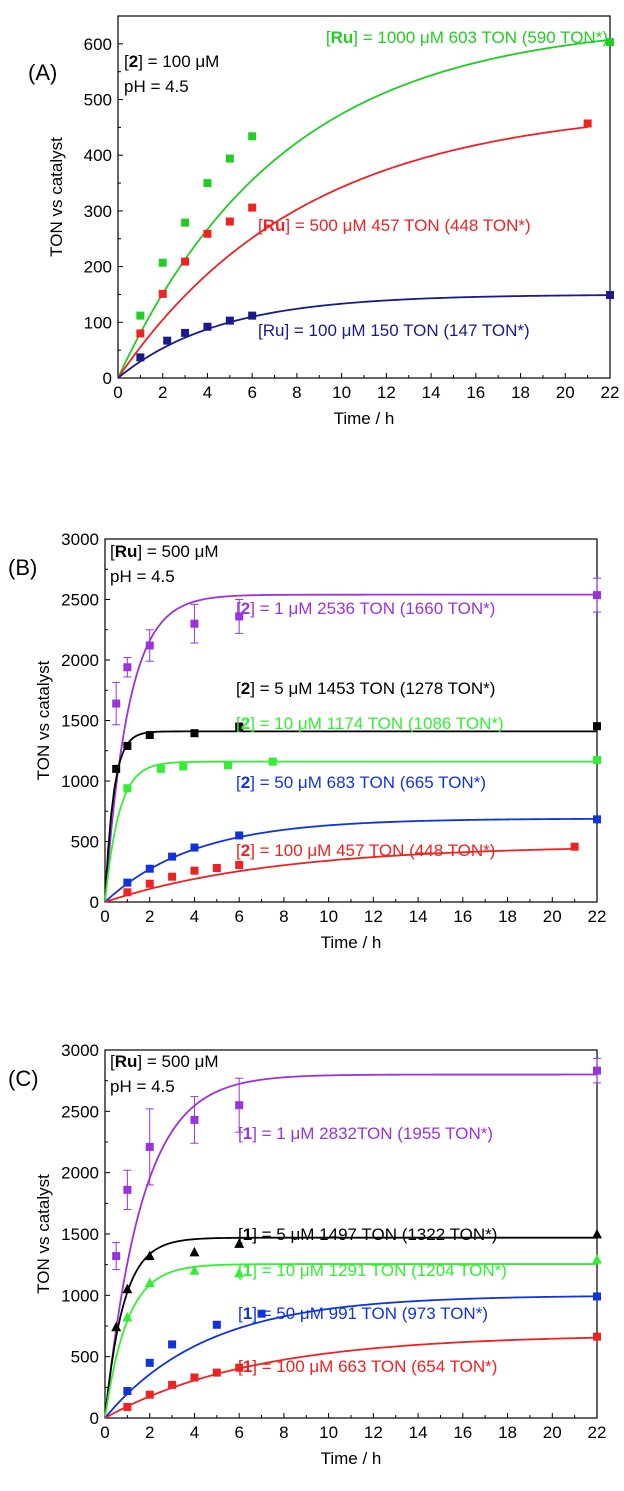  What do you see at coordinates (164, 551) in the screenshot?
I see `condition-label: [Ru] = 500 μM` at bounding box center [164, 551].